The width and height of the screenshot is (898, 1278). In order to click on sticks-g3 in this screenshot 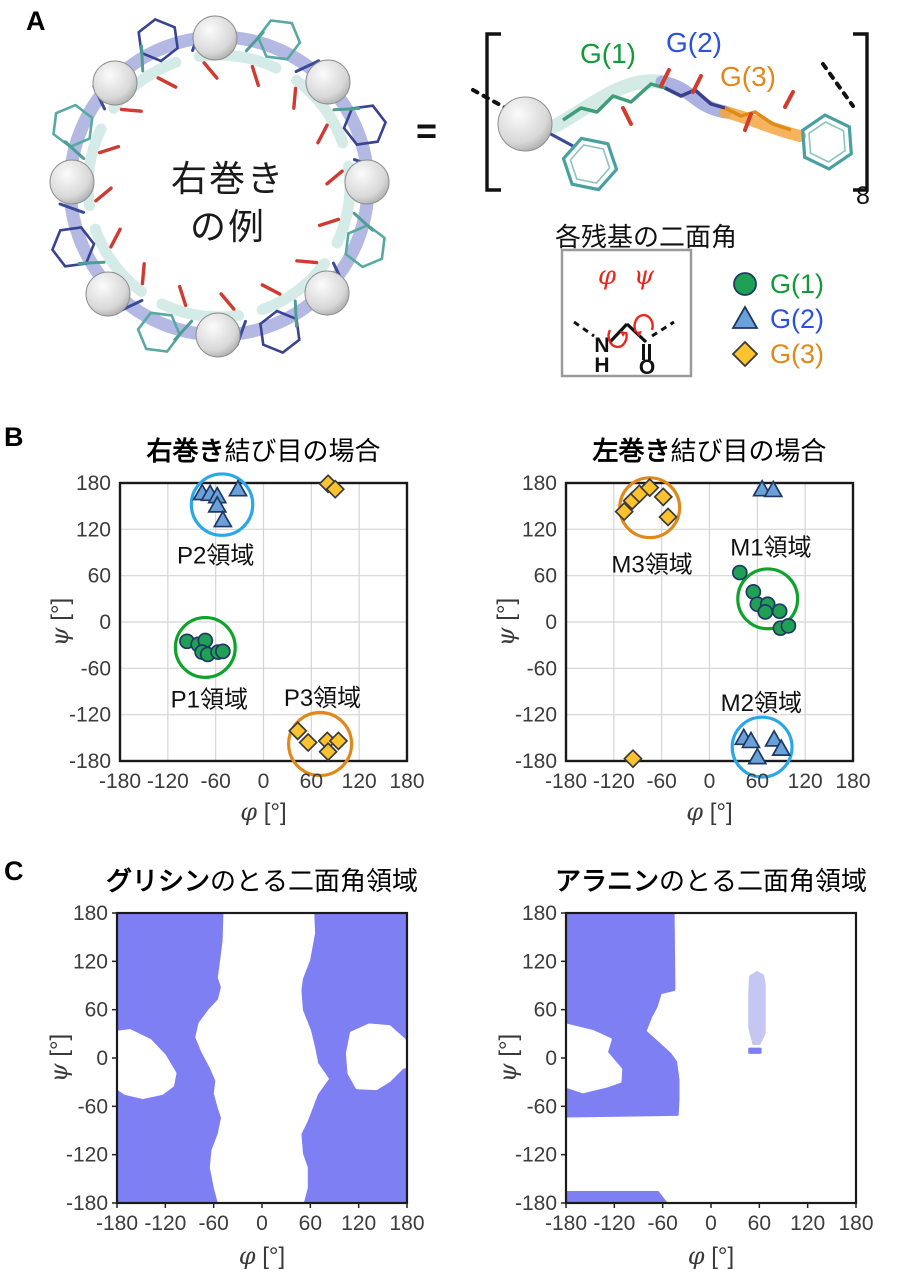, I will do `click(758, 119)`.